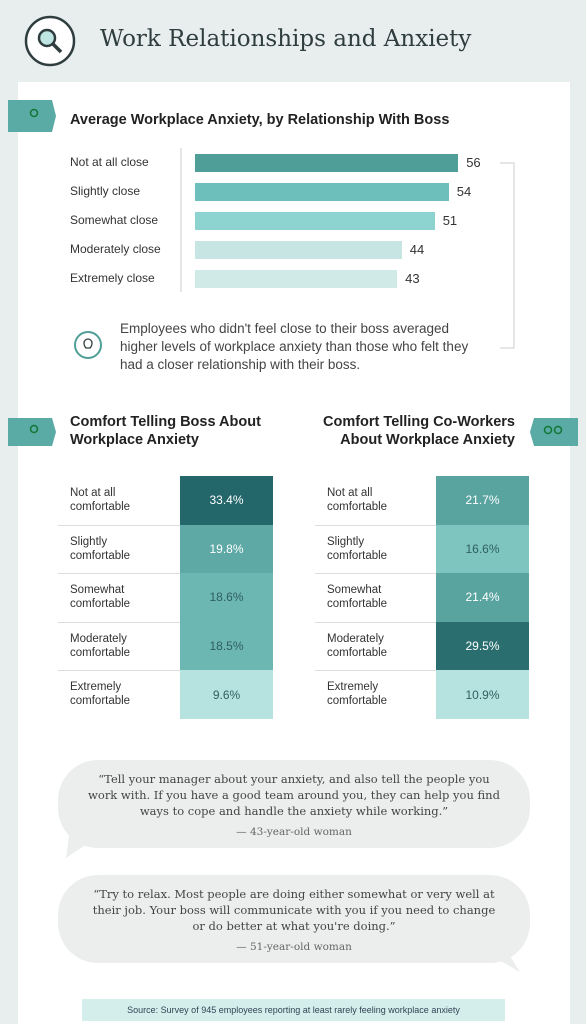 This screenshot has width=586, height=1024. What do you see at coordinates (417, 249) in the screenshot?
I see `value-label: 44` at bounding box center [417, 249].